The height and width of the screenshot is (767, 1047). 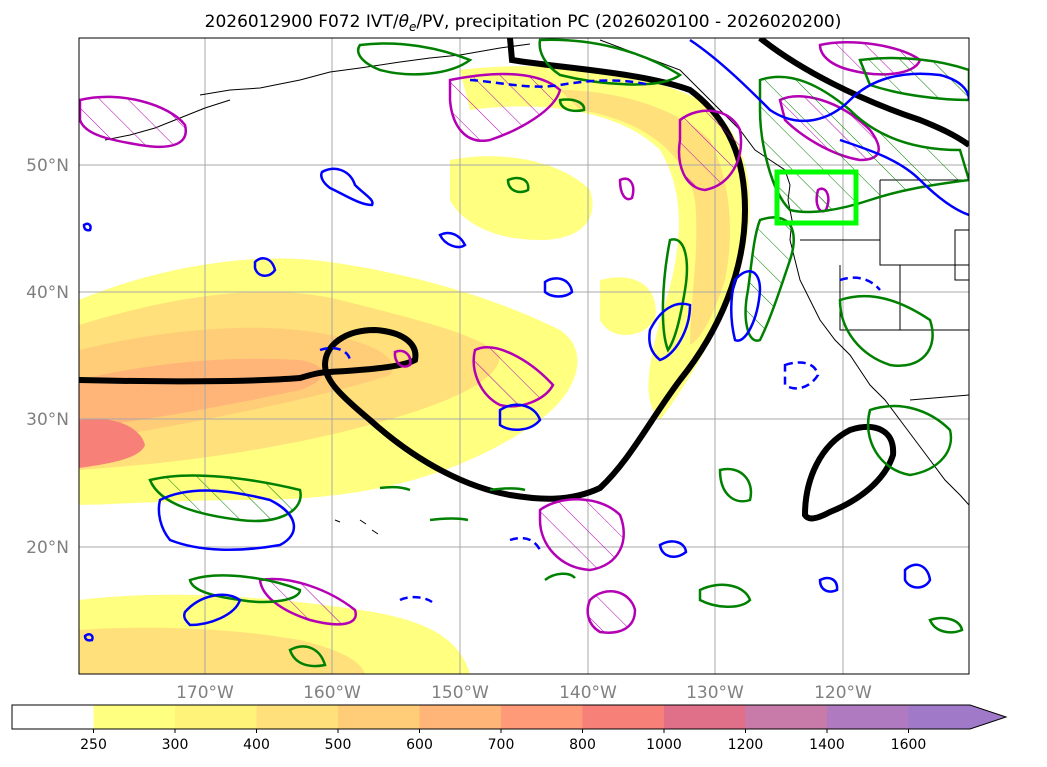 I want to click on colorbar-tick-label: 1200, so click(x=746, y=745).